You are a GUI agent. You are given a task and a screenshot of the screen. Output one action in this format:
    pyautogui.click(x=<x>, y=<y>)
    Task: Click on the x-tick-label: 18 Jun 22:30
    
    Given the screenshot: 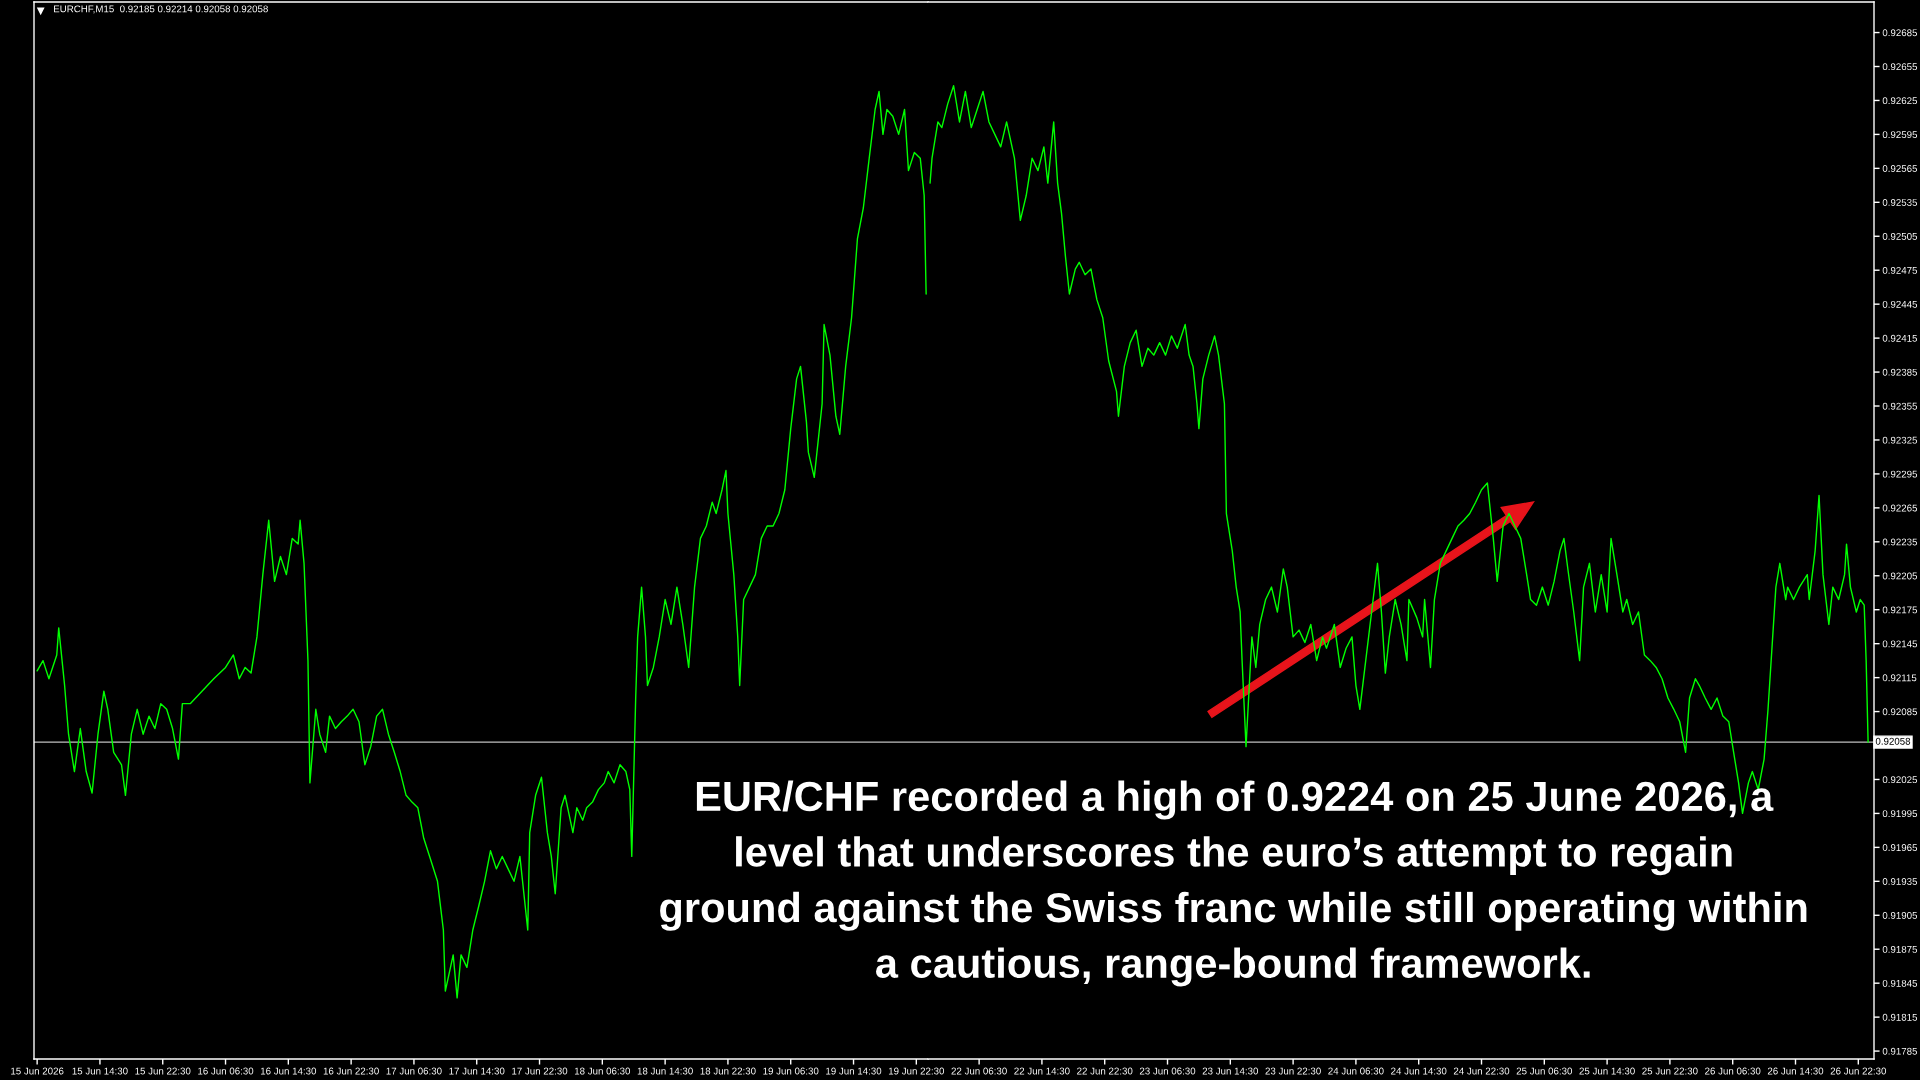 What is the action you would take?
    pyautogui.click(x=728, y=1071)
    